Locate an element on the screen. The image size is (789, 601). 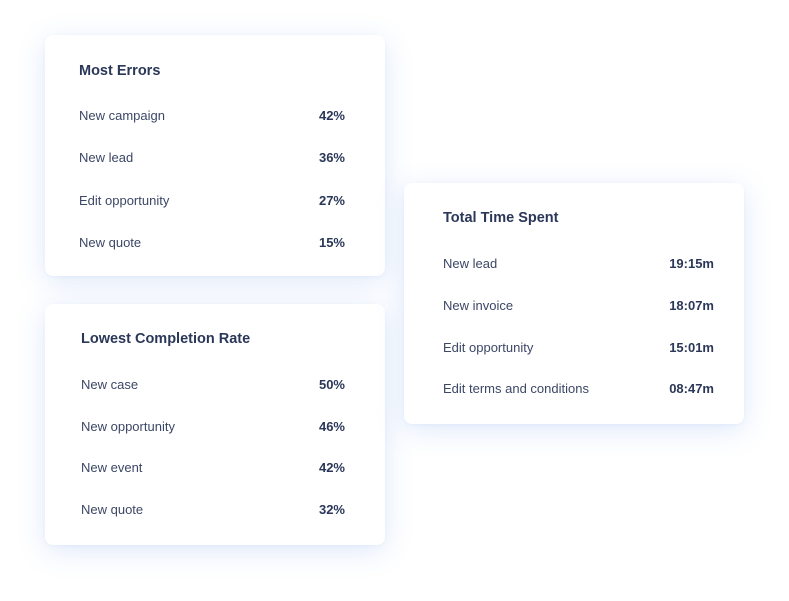
row-value: 46% is located at coordinates (331, 426).